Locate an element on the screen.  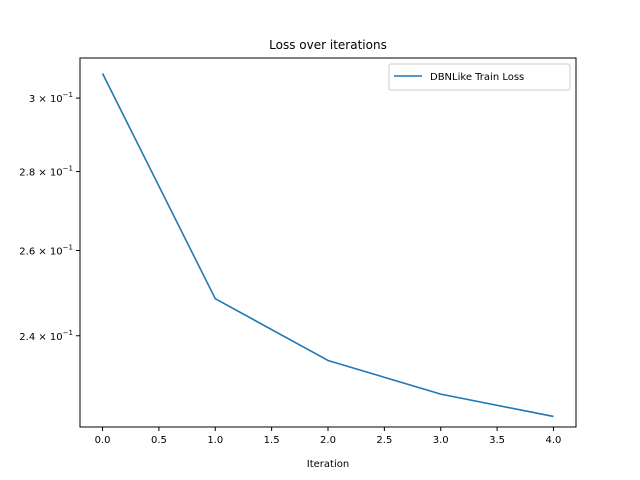
y-axis: 3 × 10−1 2.8 × 10−1 2.6 × 10−1 2.4 × 10−1 is located at coordinates (49, 217).